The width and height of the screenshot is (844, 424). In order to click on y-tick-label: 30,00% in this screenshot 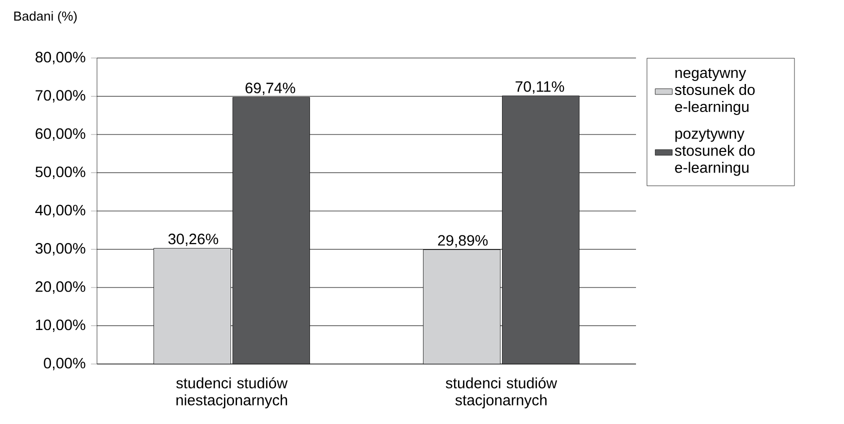, I will do `click(60, 249)`.